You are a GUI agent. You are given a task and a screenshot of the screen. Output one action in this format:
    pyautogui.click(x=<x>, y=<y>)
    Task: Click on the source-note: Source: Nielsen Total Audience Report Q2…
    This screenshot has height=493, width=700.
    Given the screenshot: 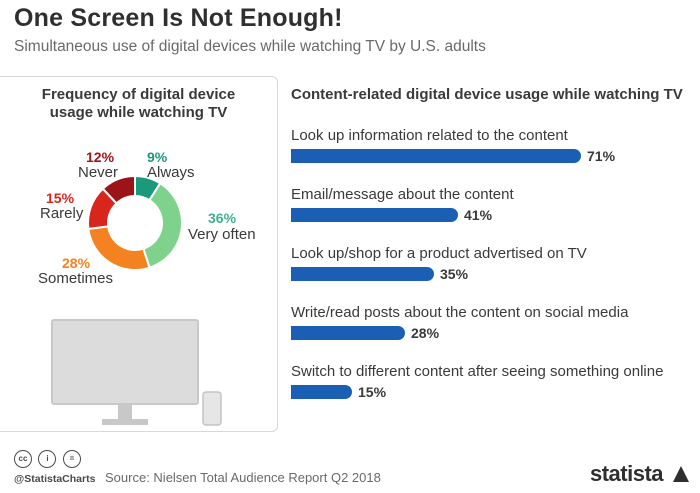 What is the action you would take?
    pyautogui.click(x=243, y=477)
    